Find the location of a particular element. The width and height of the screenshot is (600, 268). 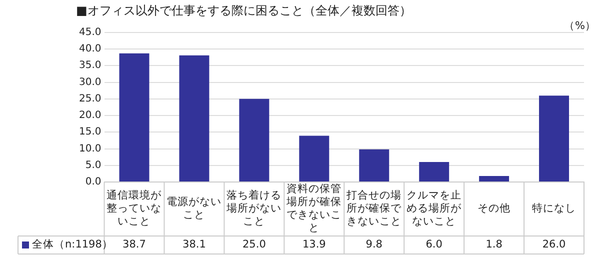

y-tick-label: 30.0 is located at coordinates (90, 82).